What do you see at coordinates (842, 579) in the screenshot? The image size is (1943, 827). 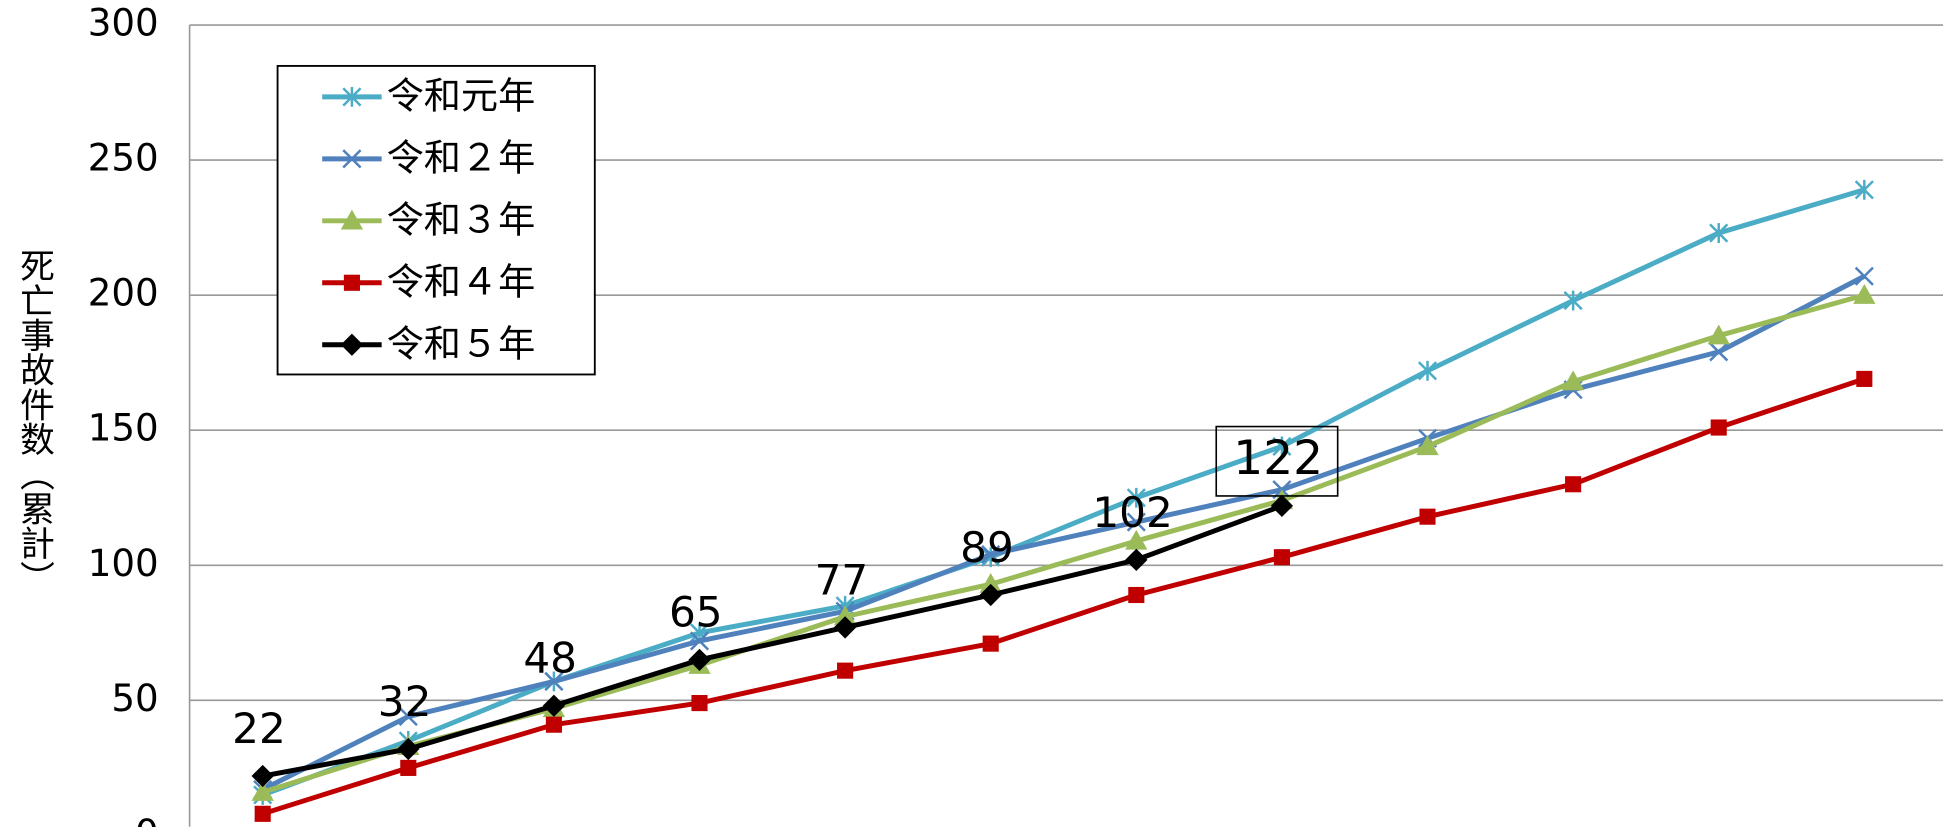 I see `data-label: 77` at bounding box center [842, 579].